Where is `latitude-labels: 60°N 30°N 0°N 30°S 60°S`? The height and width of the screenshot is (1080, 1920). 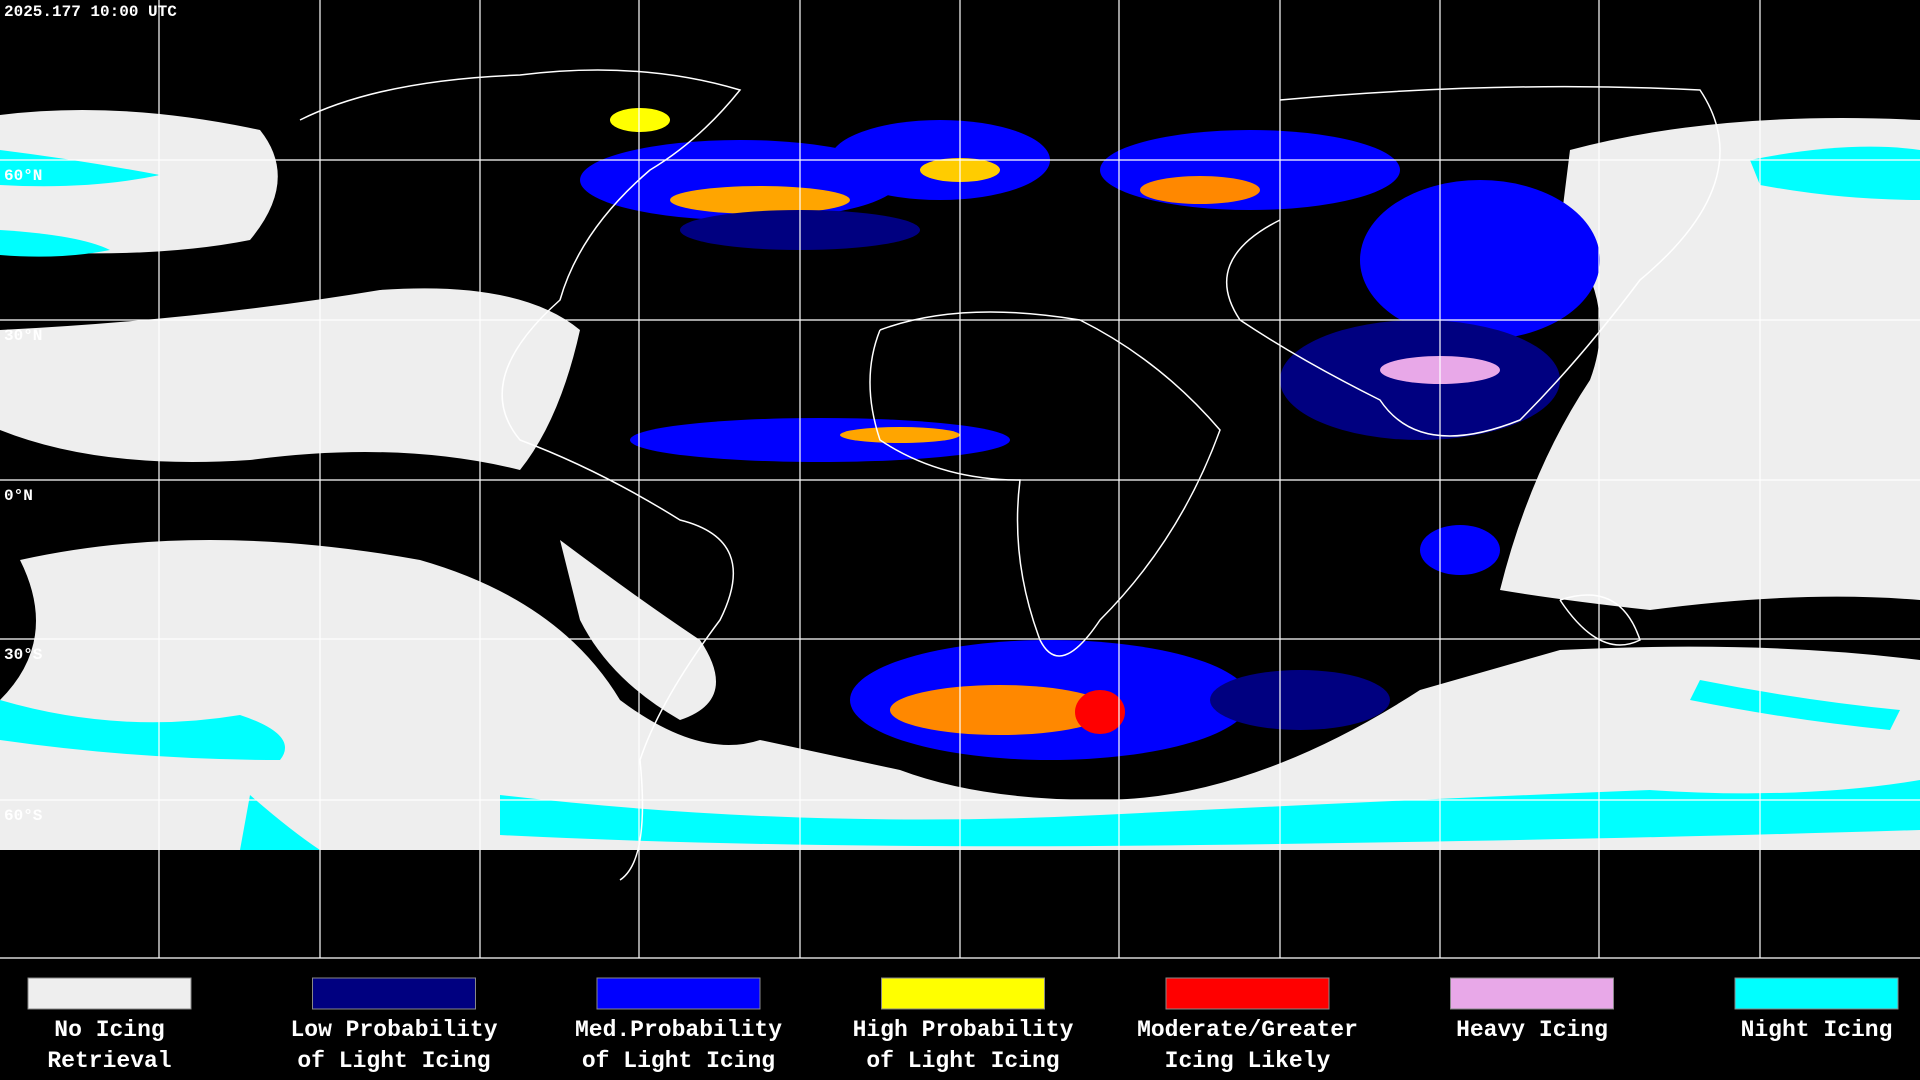 latitude-labels: 60°N 30°N 0°N 30°S 60°S is located at coordinates (23, 496).